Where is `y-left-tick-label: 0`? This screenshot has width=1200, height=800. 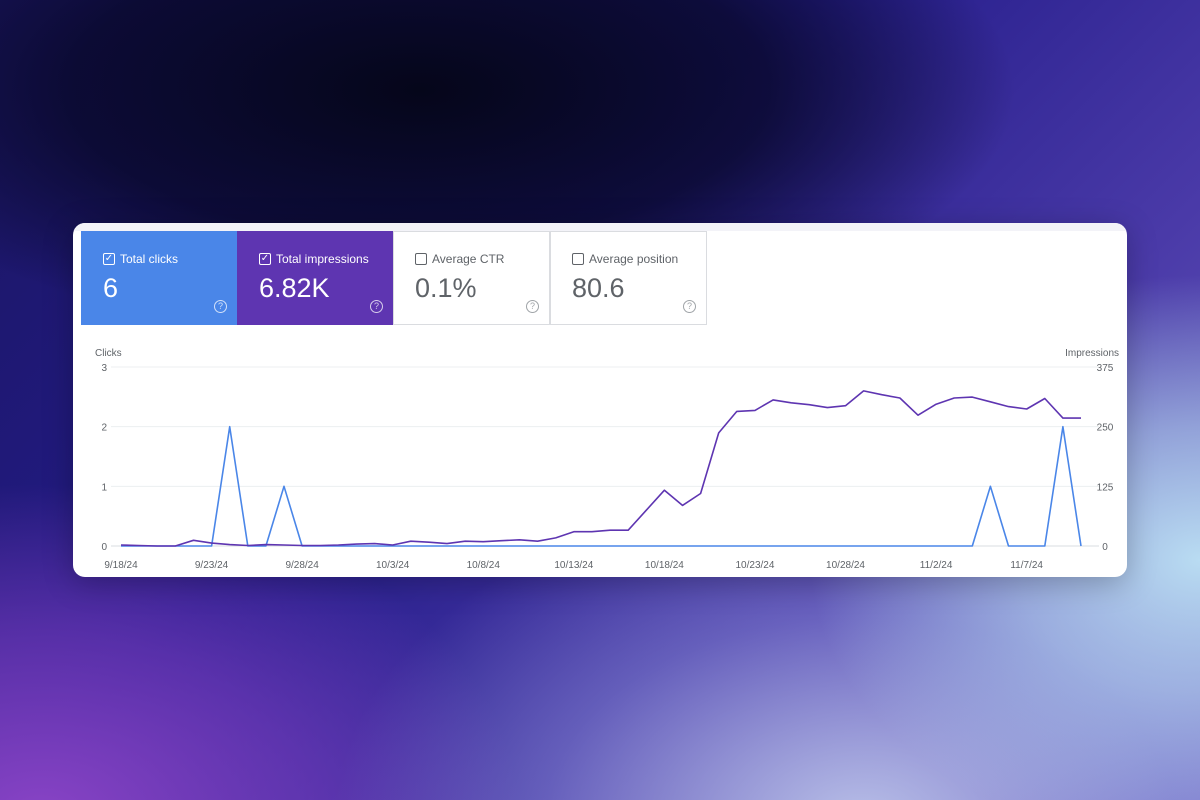 y-left-tick-label: 0 is located at coordinates (104, 547).